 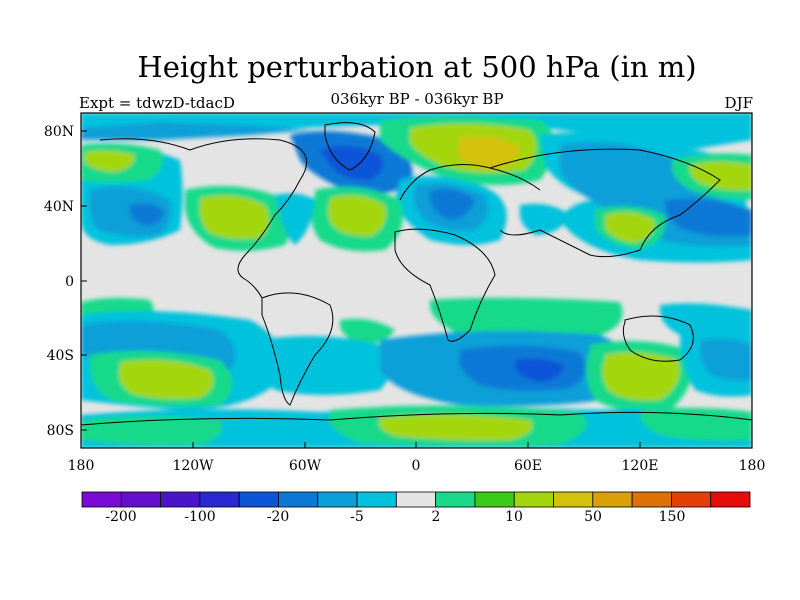 I want to click on coastline-europe, so click(x=470, y=182).